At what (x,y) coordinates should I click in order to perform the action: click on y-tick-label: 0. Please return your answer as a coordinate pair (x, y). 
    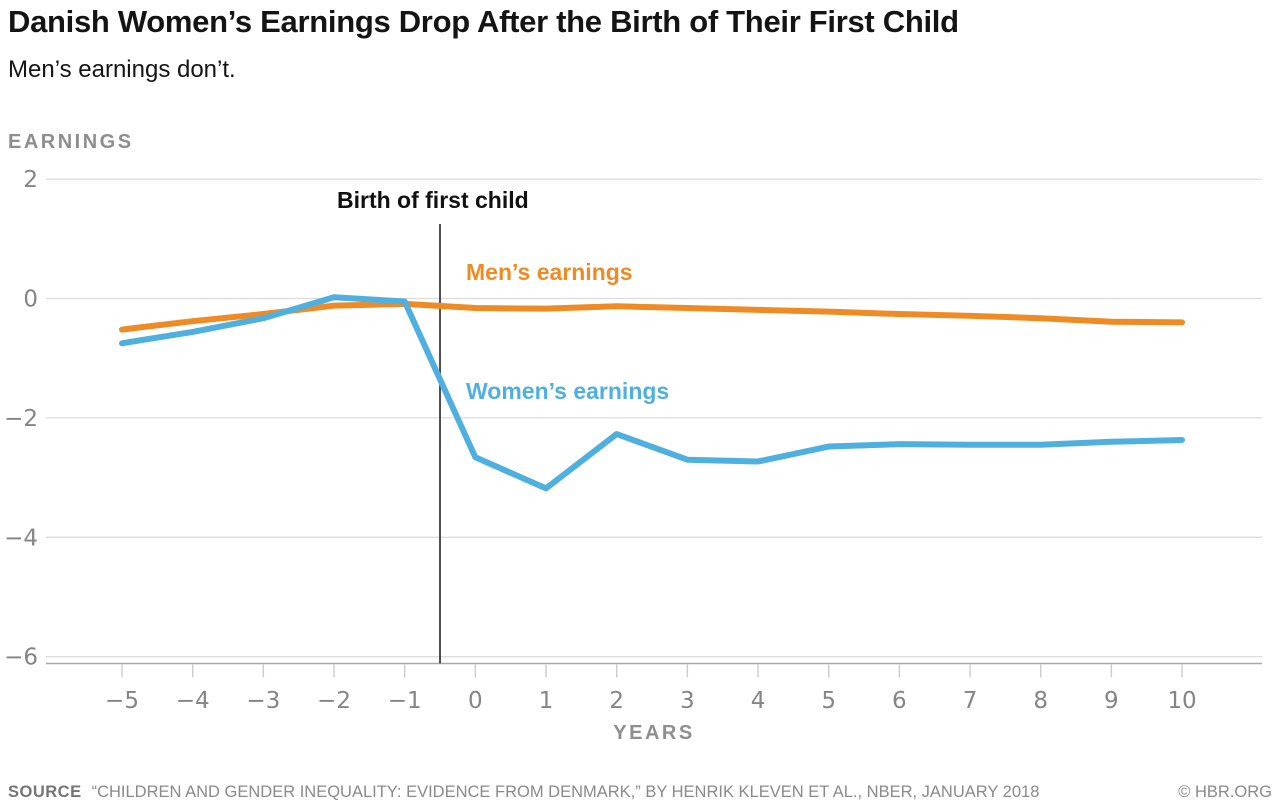
    Looking at the image, I should click on (30, 300).